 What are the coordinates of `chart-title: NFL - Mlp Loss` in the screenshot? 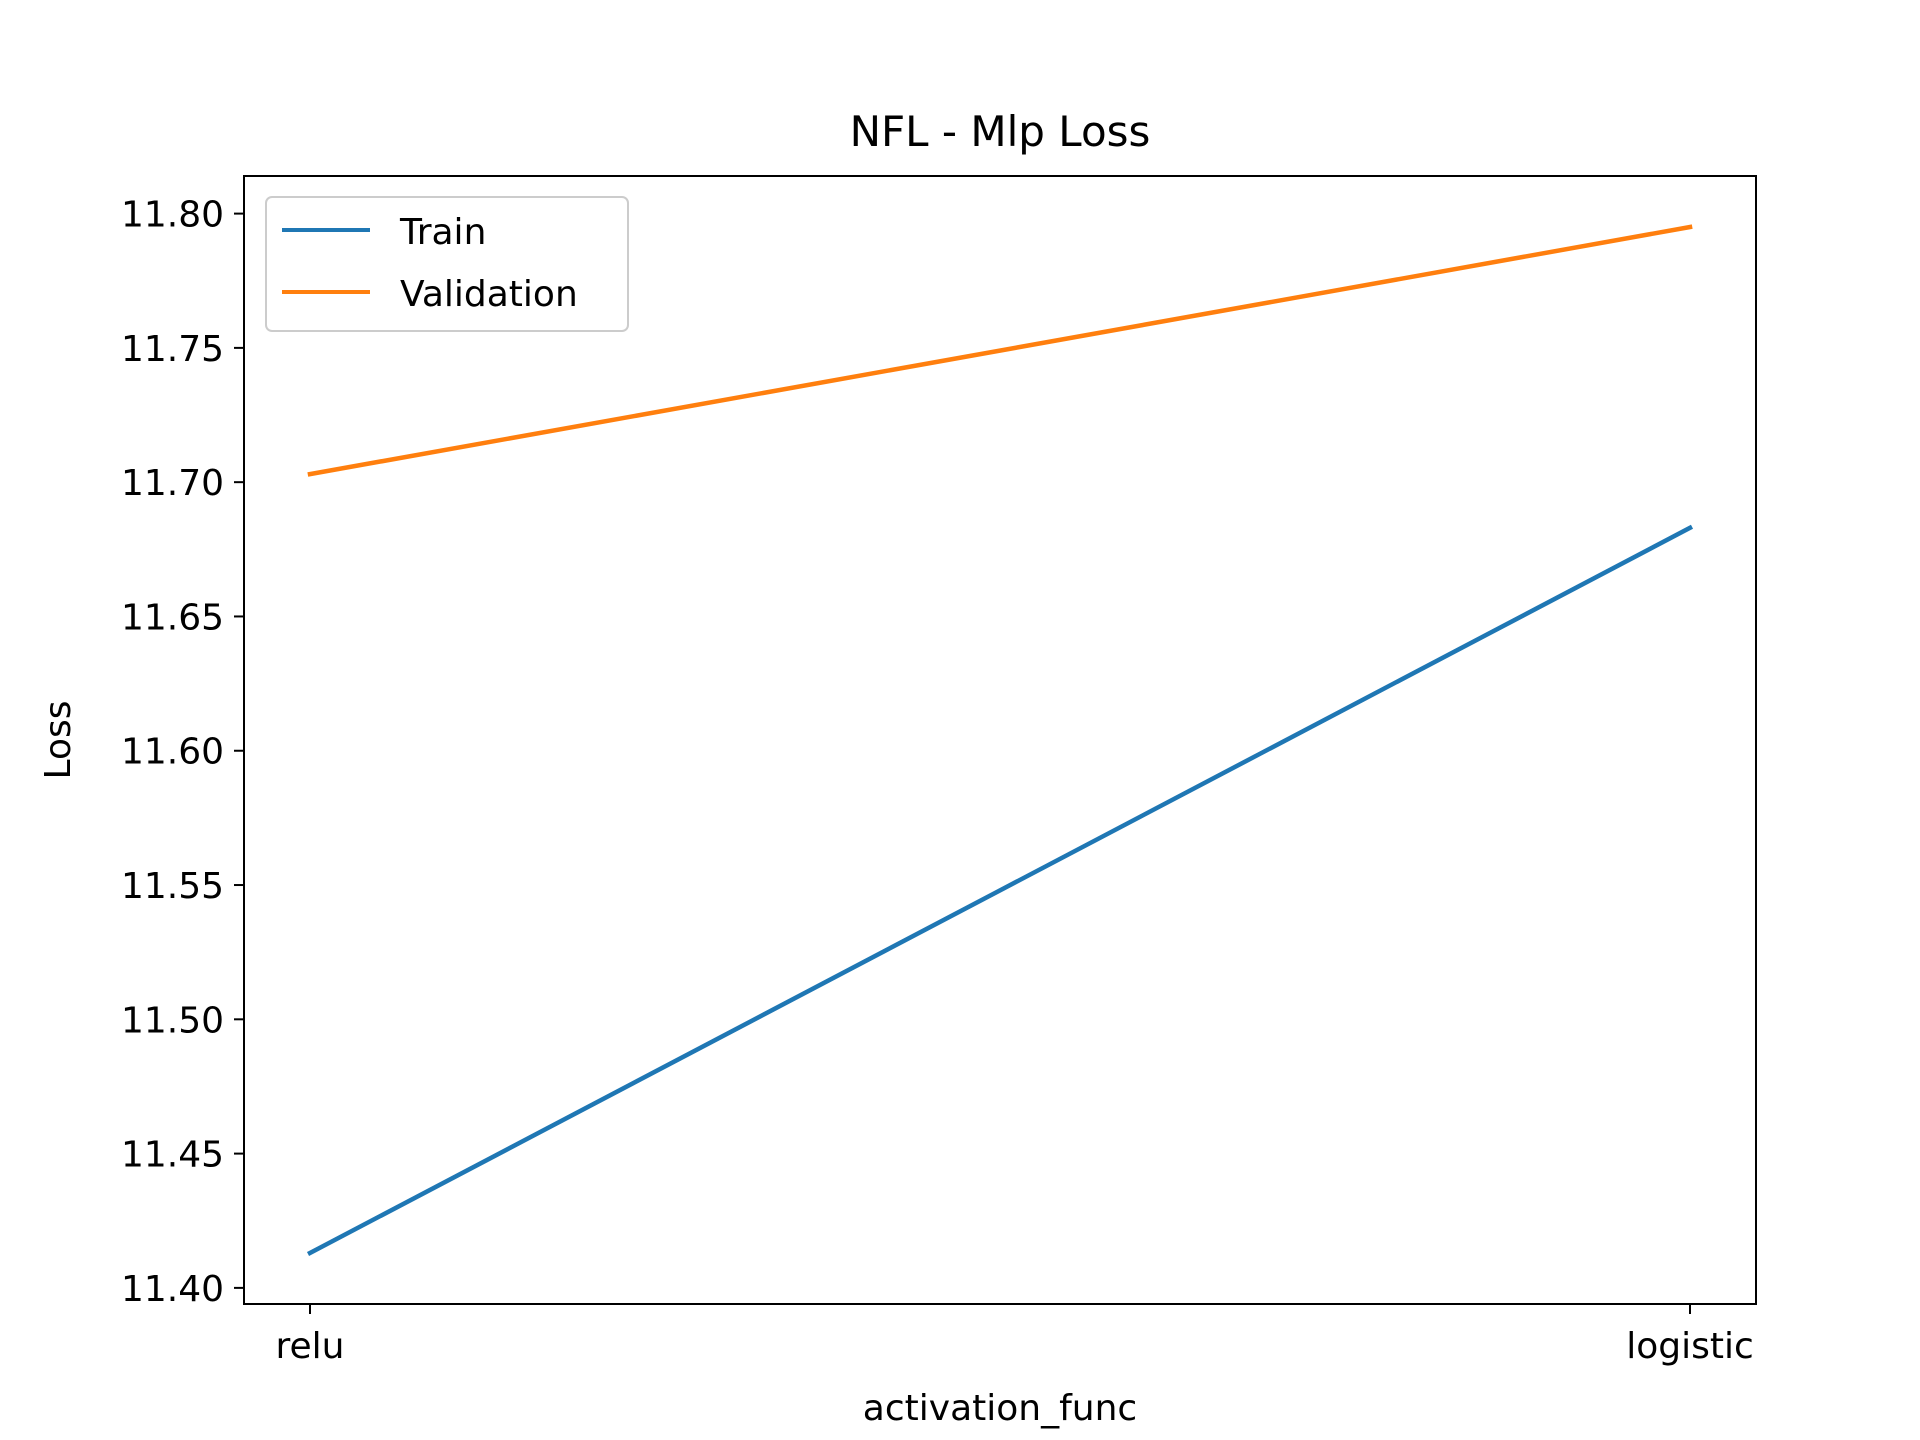 It's located at (1000, 131).